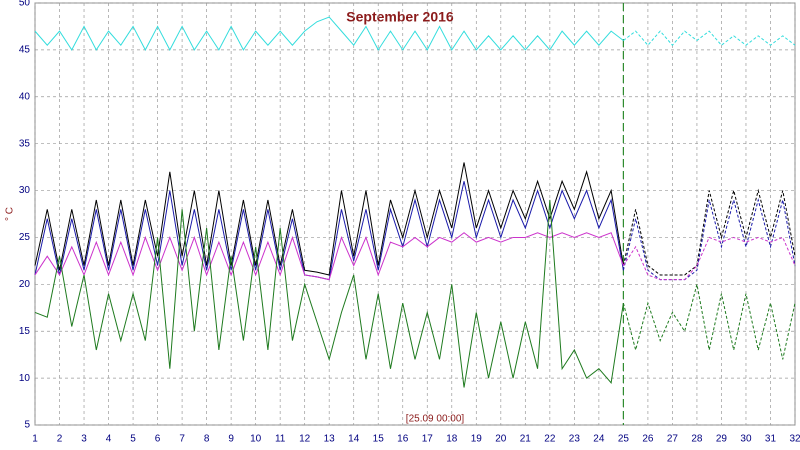 This screenshot has height=450, width=800. Describe the element at coordinates (526, 439) in the screenshot. I see `x-tick-label: 21` at that location.